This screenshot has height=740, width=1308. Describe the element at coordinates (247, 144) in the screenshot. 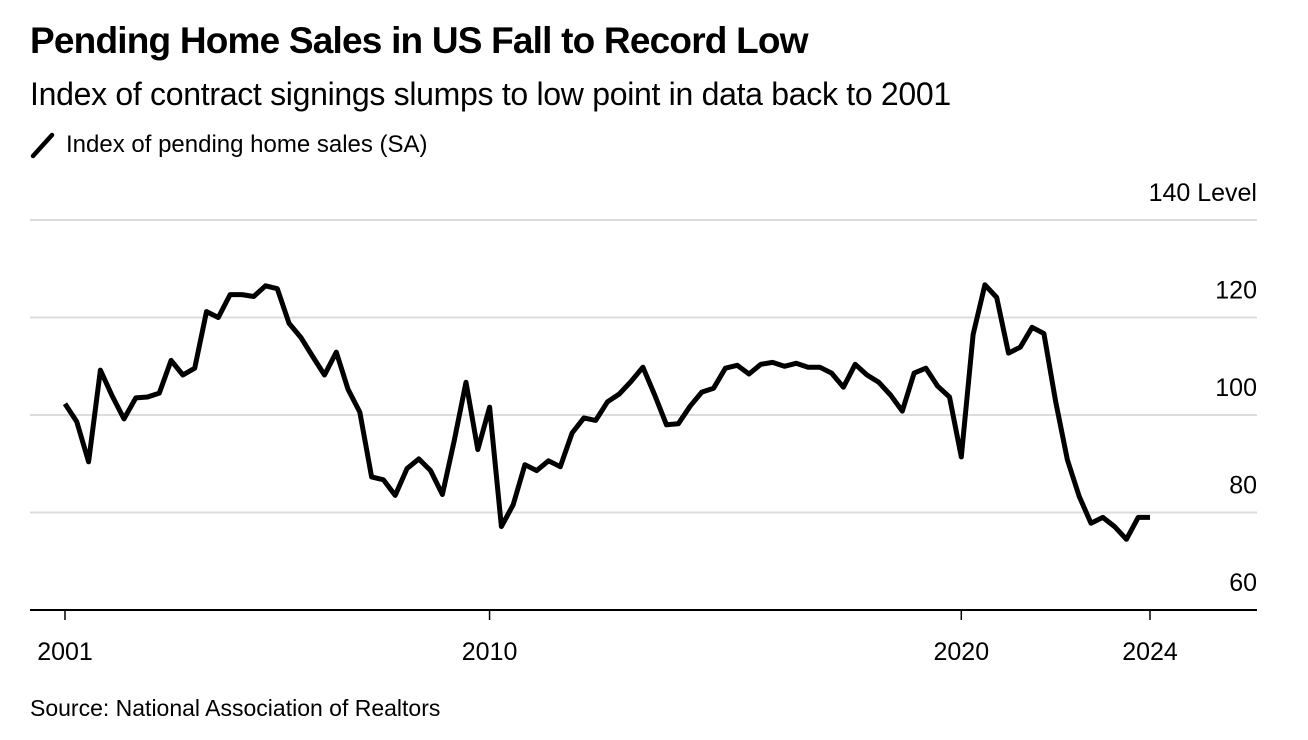

I see `legend-label: Index of pending home sales (SA)` at that location.